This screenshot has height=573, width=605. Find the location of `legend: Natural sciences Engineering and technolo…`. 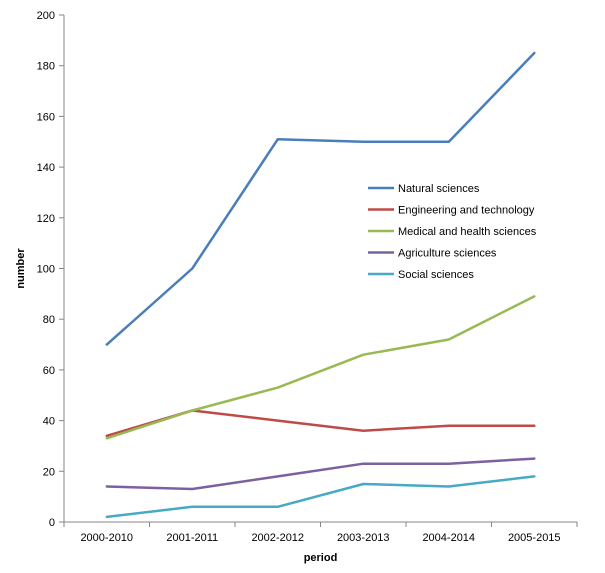

legend: Natural sciences Engineering and technolo… is located at coordinates (452, 232).